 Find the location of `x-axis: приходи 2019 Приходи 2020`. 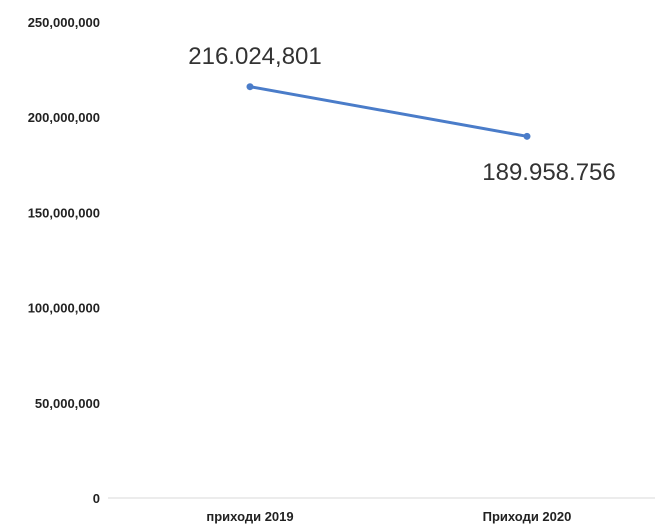

x-axis: приходи 2019 Приходи 2020 is located at coordinates (381, 510).